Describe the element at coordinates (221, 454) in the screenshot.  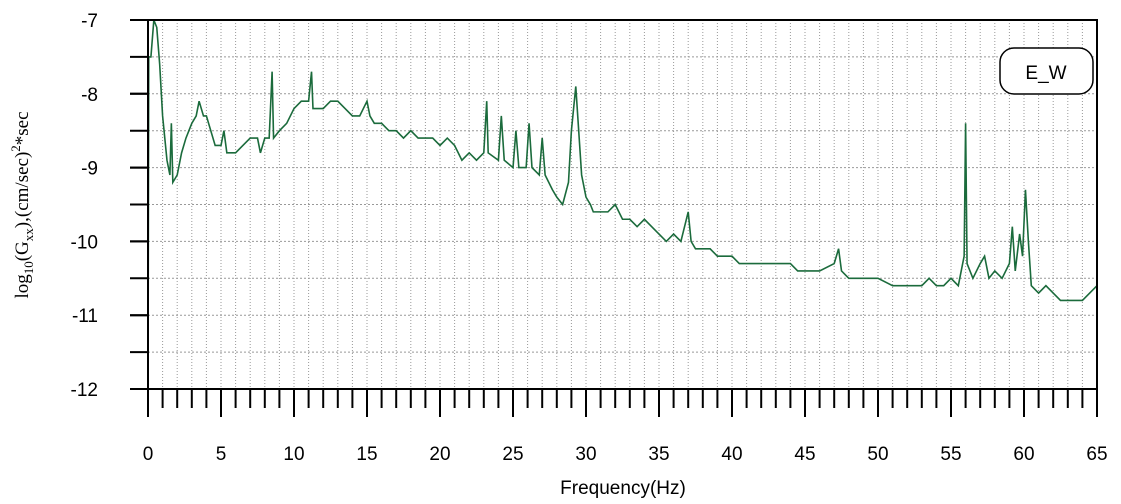
I see `x-tick-label: 5` at that location.